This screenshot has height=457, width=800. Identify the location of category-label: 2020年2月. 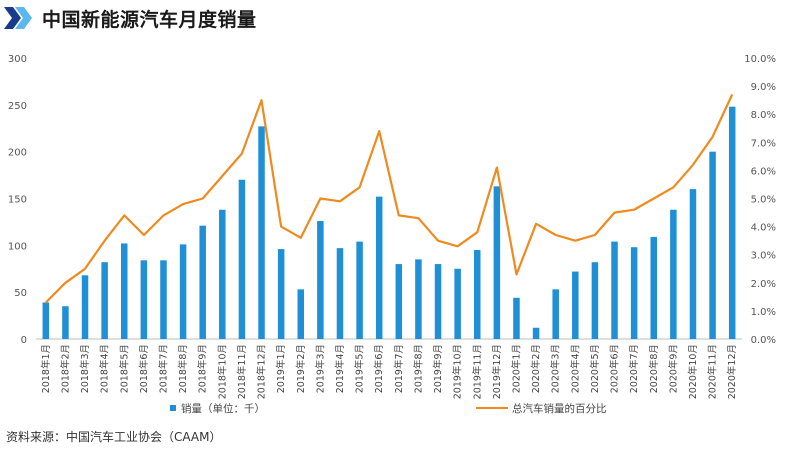
(536, 368).